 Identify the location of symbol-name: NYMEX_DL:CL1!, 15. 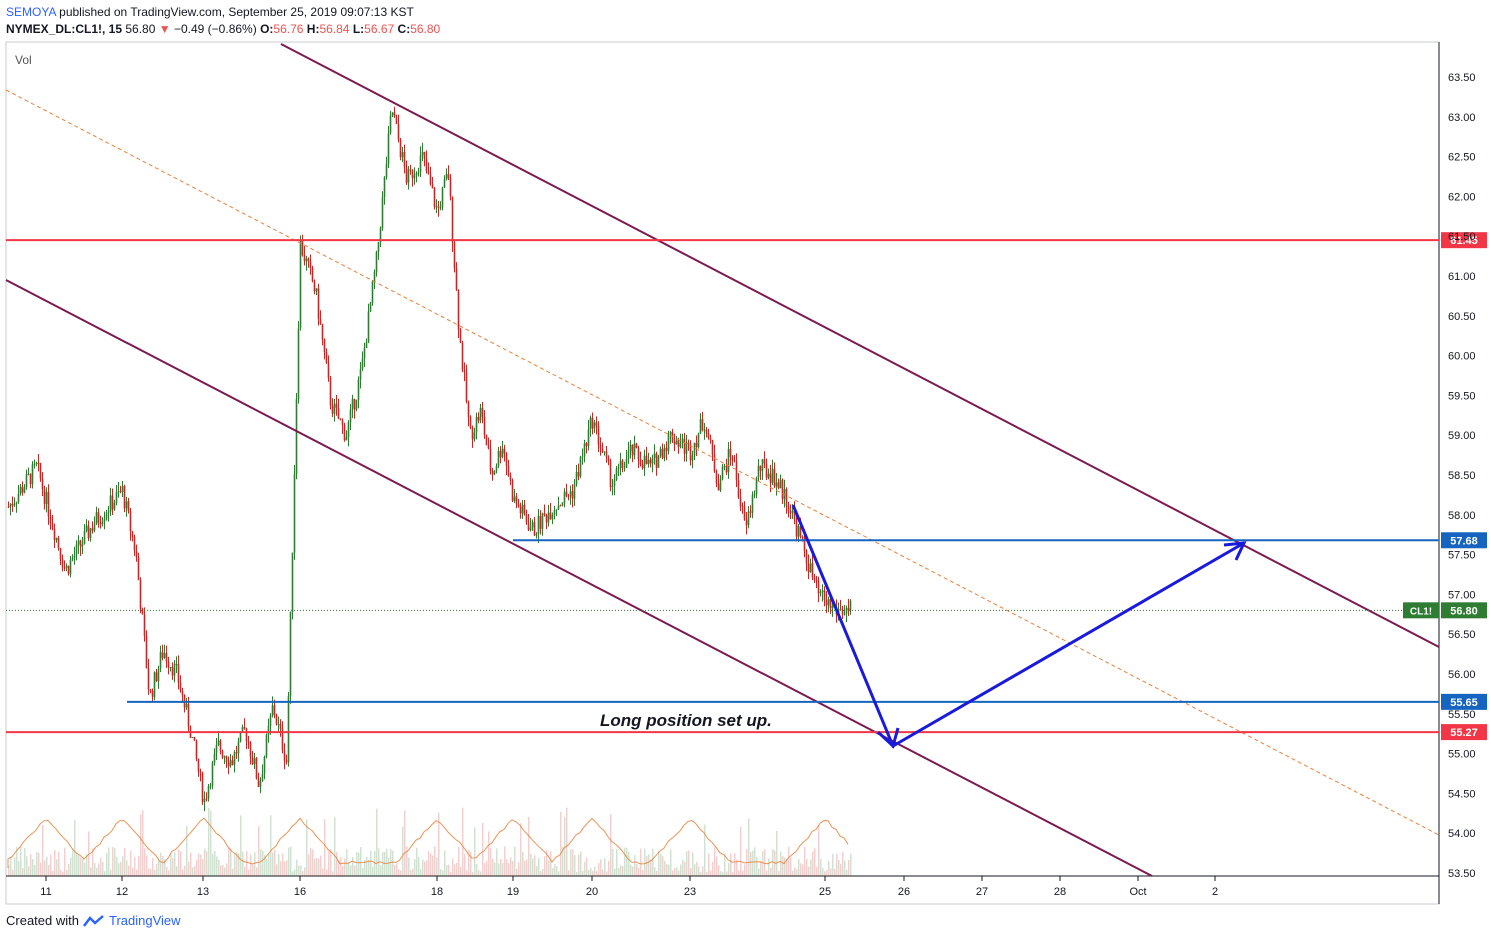
(64, 29).